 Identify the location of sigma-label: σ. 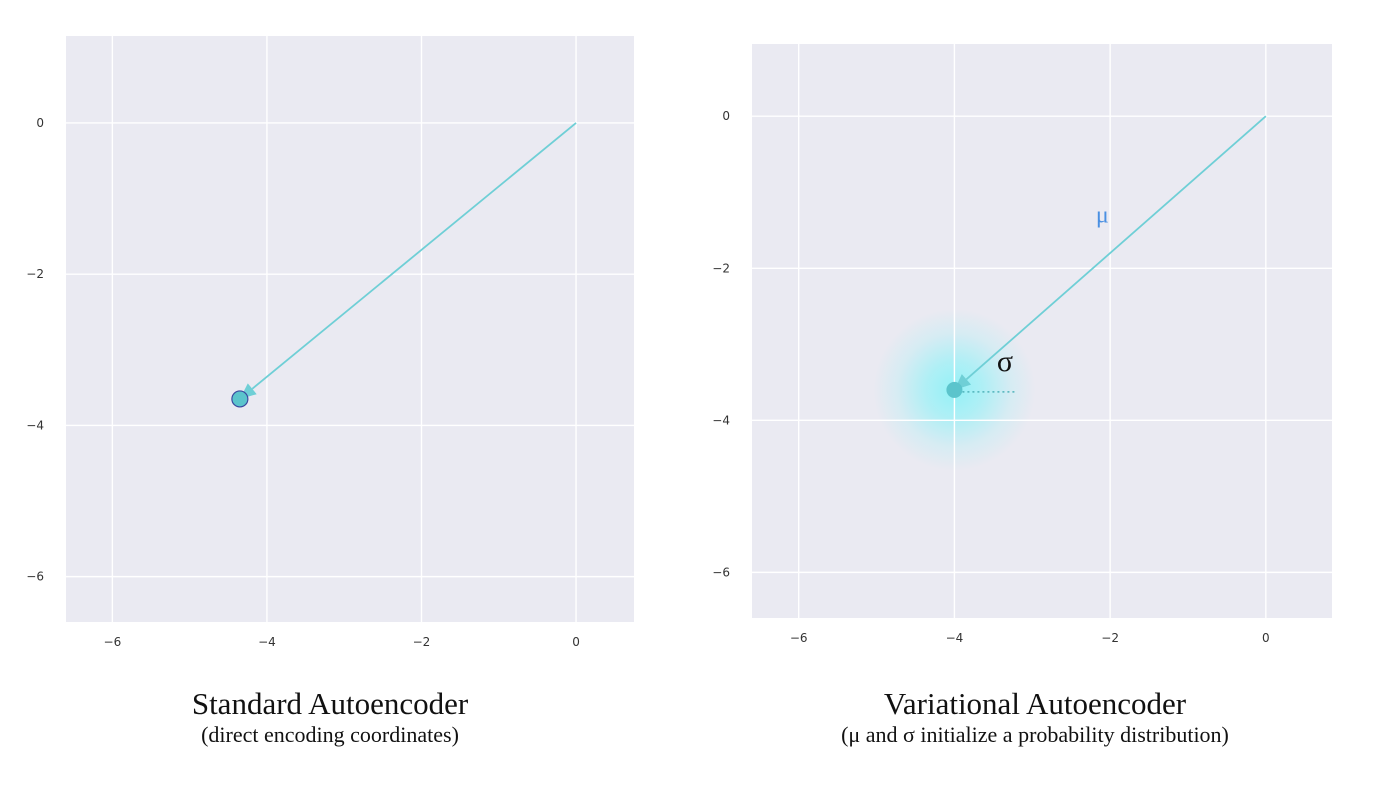
(1005, 361).